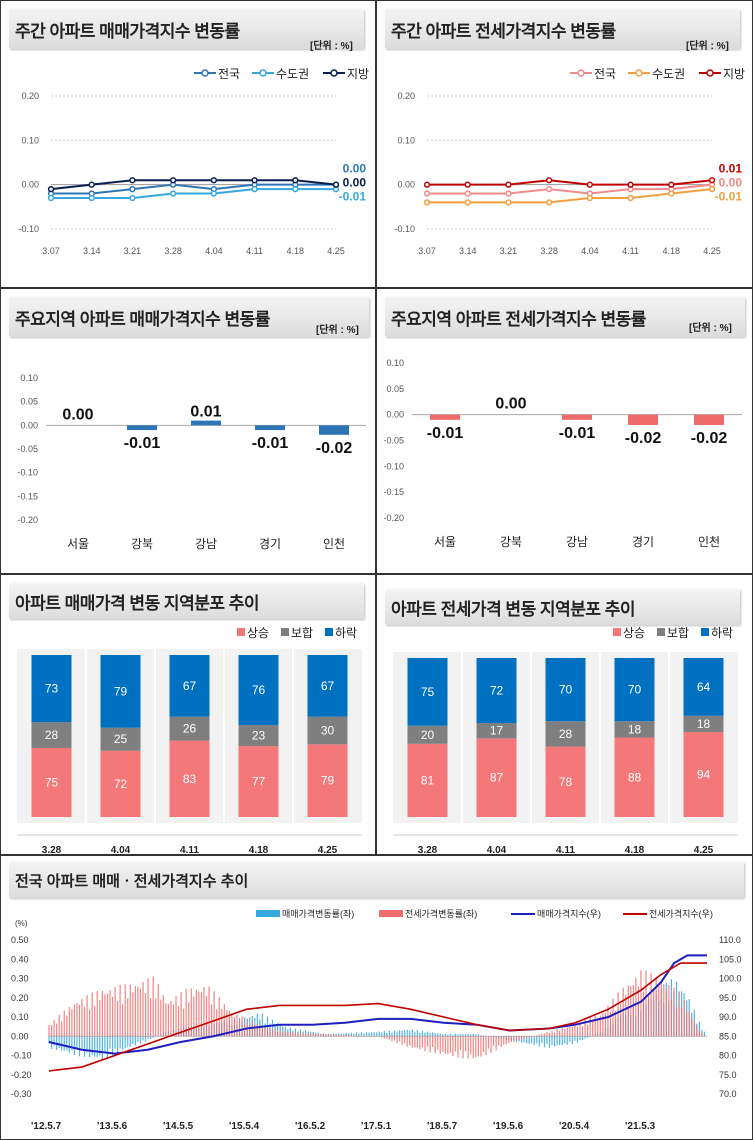 Image resolution: width=753 pixels, height=1140 pixels. Describe the element at coordinates (643, 419) in the screenshot. I see `bar-경기` at that location.